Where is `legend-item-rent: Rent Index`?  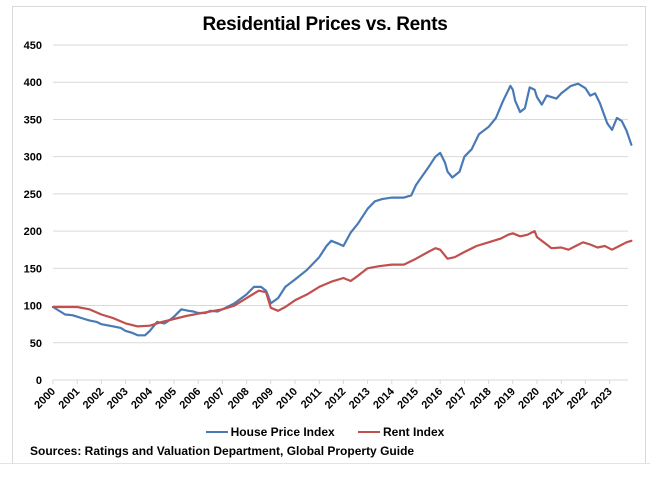
legend-item-rent: Rent Index is located at coordinates (401, 432).